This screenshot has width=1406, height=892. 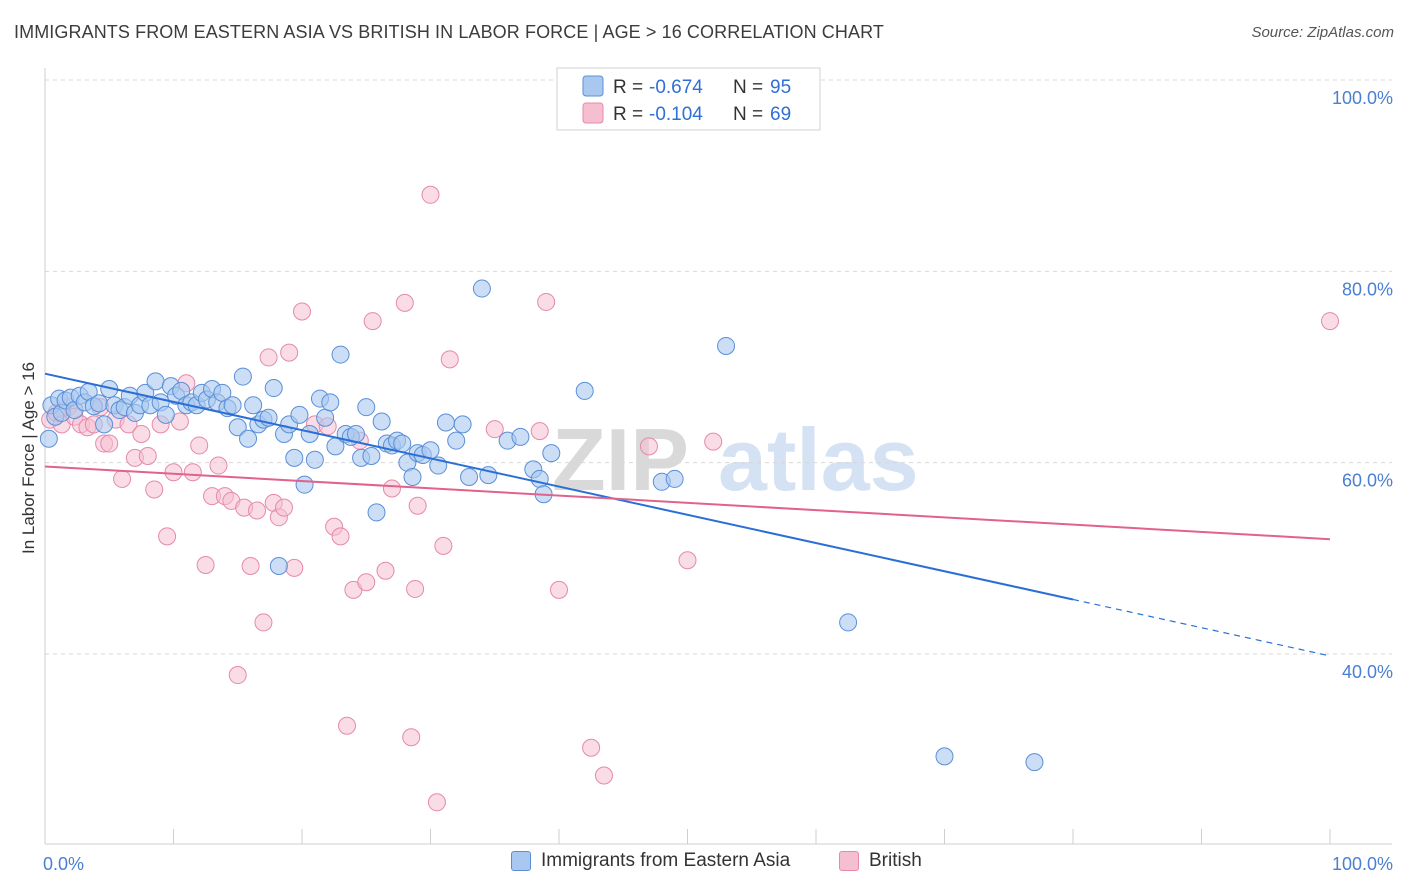 I want to click on legend-r-pink: -0.104, so click(x=676, y=114).